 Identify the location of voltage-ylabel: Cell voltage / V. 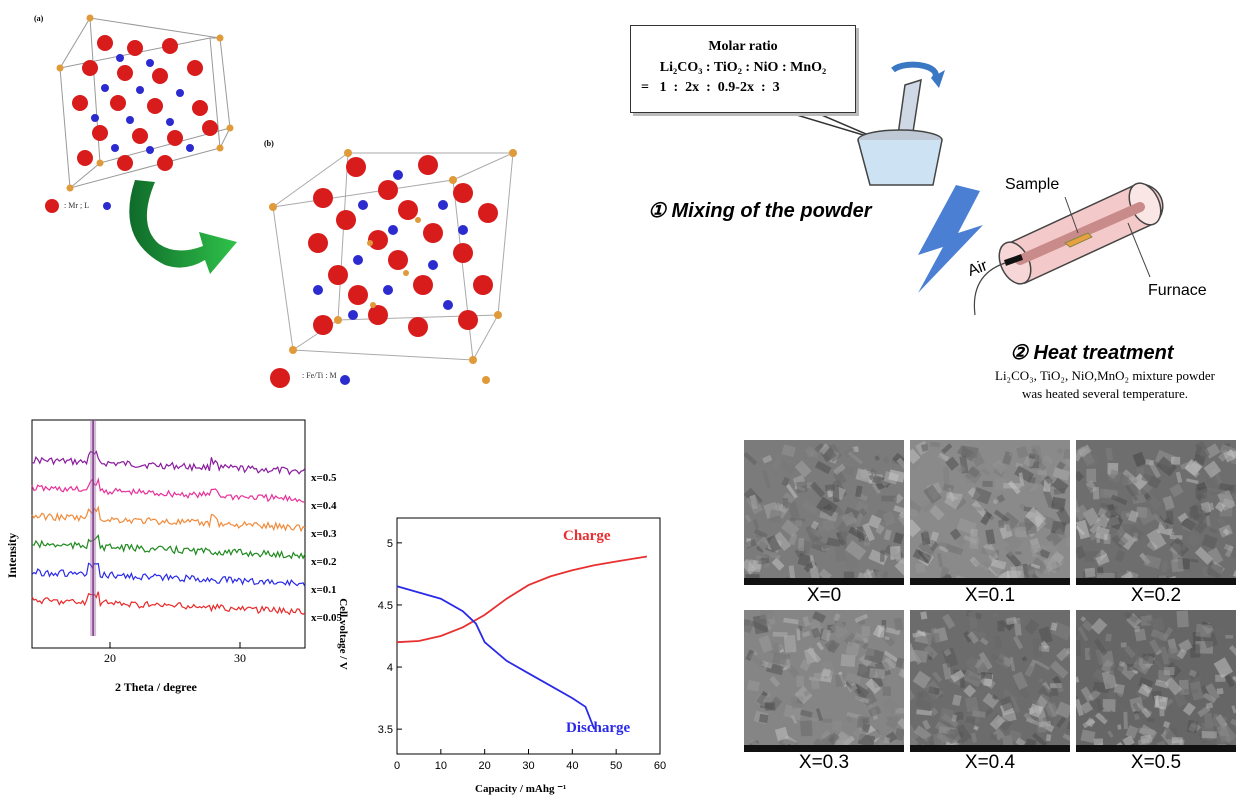
(342, 634).